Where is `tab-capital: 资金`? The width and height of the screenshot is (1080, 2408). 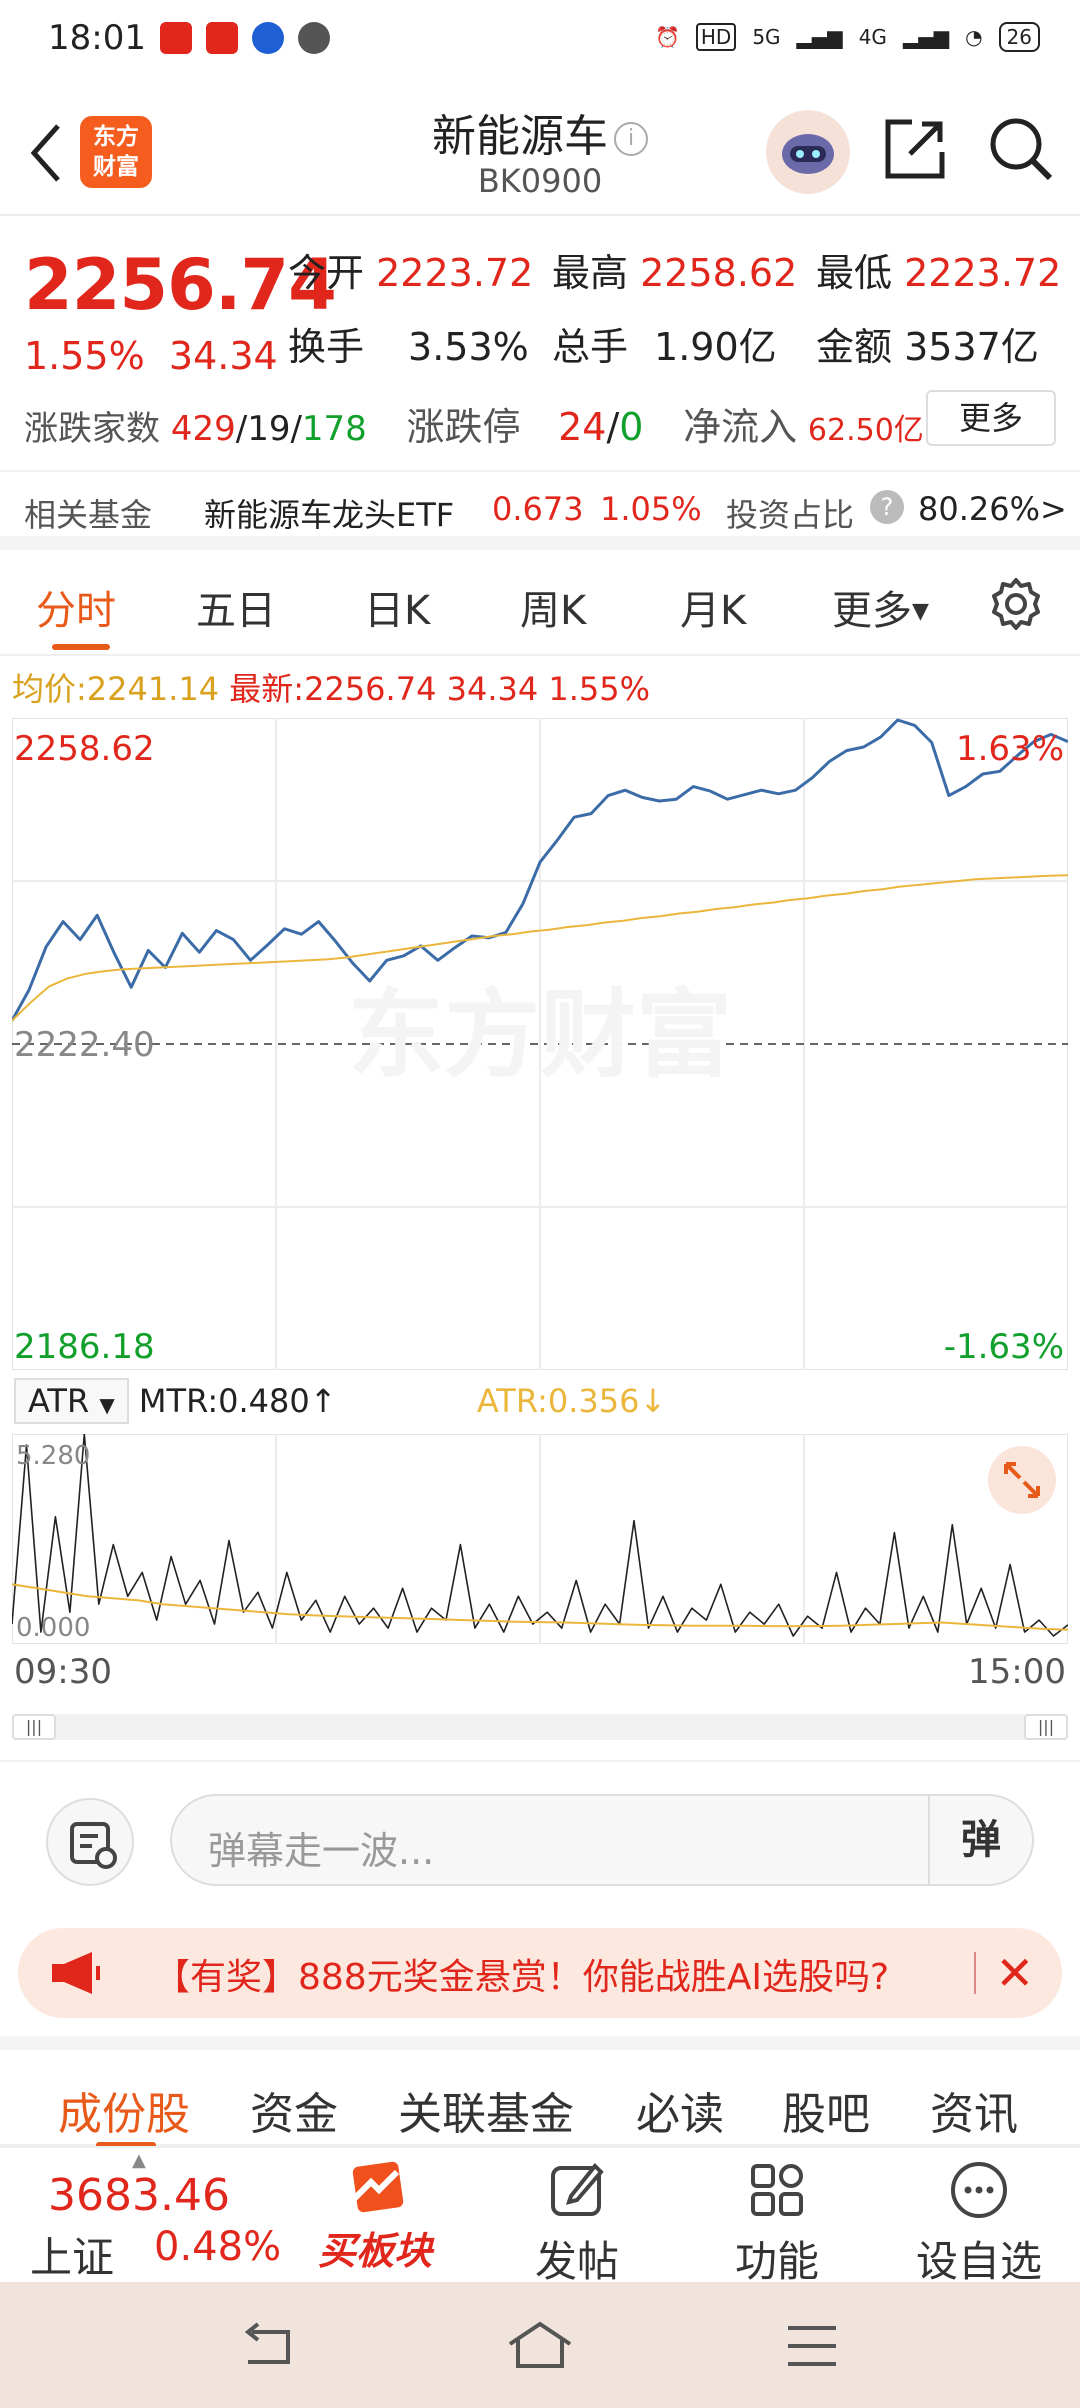 tab-capital: 资金 is located at coordinates (294, 2114).